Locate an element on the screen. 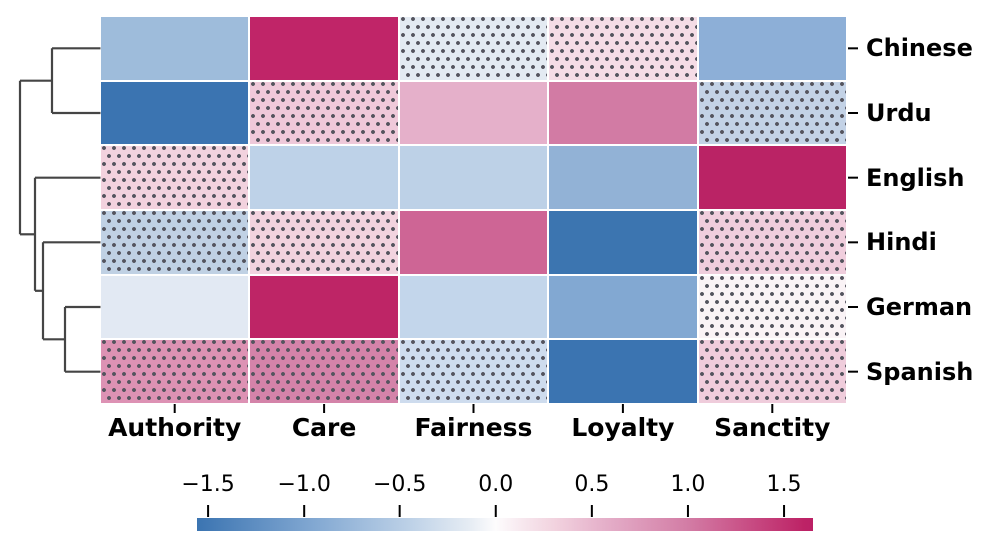 This screenshot has height=548, width=997. heatmap-cell-chinese-care is located at coordinates (324, 48).